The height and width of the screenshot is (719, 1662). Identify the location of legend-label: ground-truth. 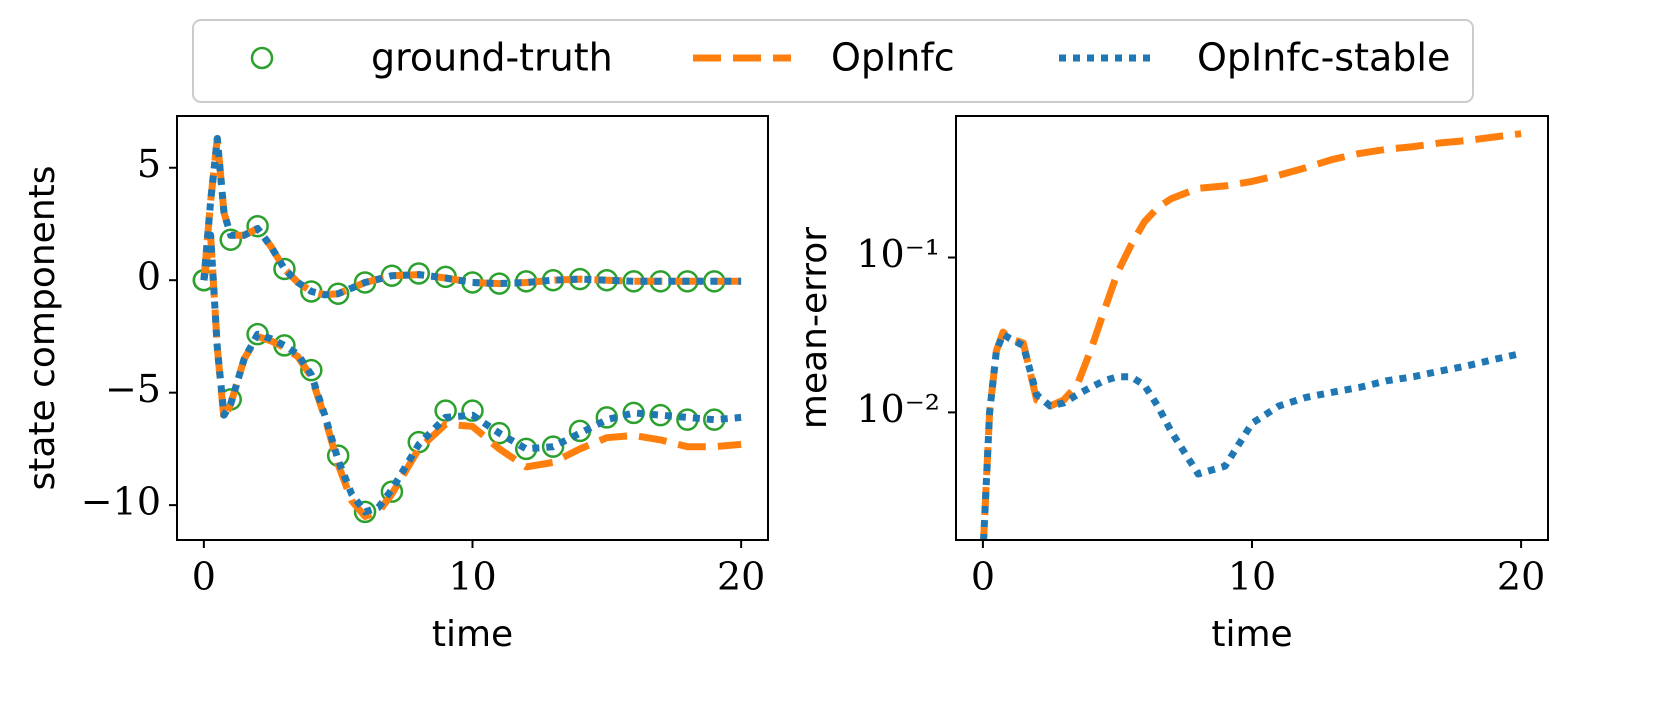
(492, 58).